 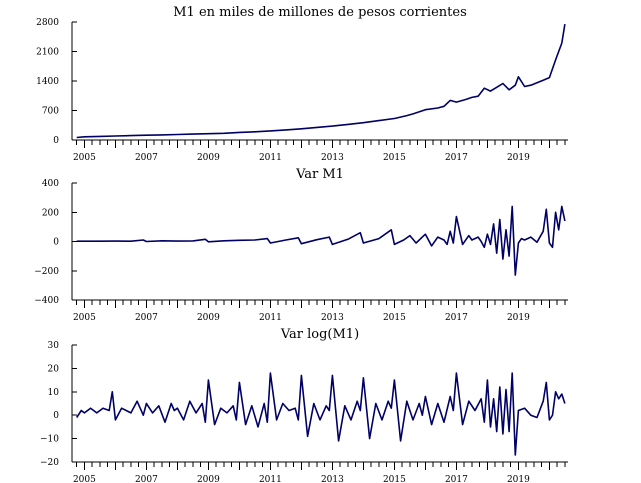 What do you see at coordinates (47, 23) in the screenshot?
I see `y-tick-label: 2800` at bounding box center [47, 23].